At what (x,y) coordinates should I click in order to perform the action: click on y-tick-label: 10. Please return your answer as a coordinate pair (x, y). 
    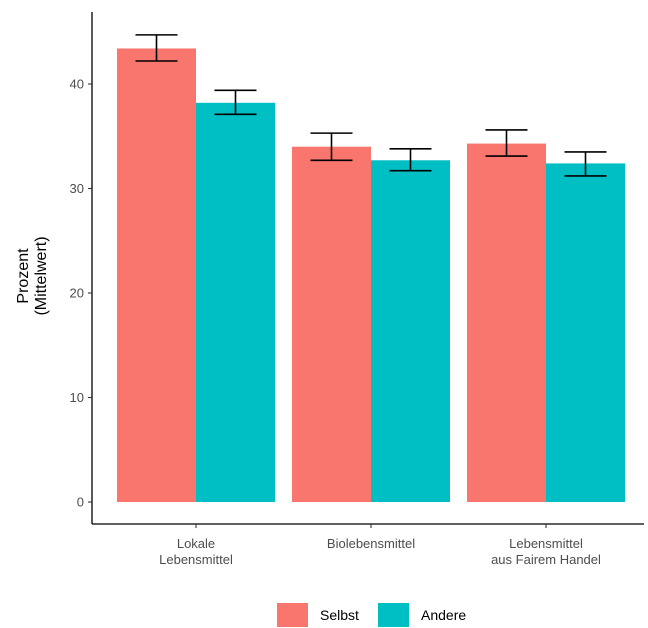
    Looking at the image, I should click on (77, 397).